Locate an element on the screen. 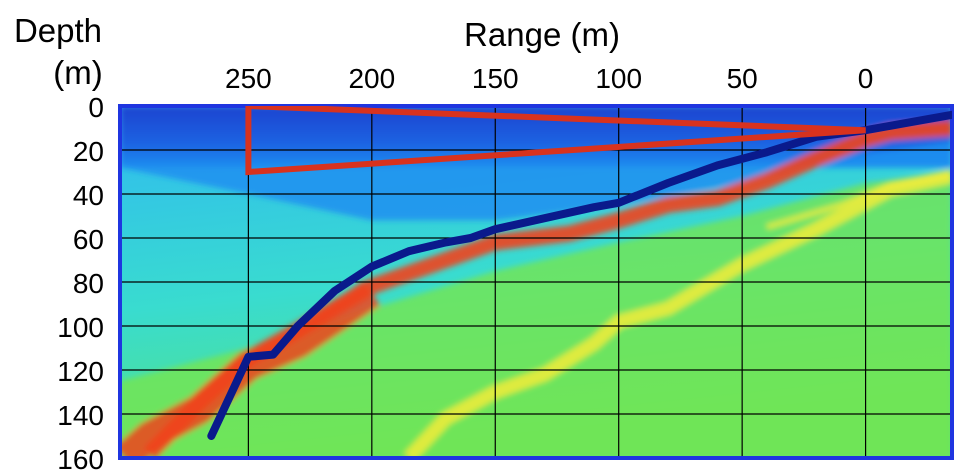 The image size is (974, 473). y-axis-label-line2: (m) is located at coordinates (77, 72).